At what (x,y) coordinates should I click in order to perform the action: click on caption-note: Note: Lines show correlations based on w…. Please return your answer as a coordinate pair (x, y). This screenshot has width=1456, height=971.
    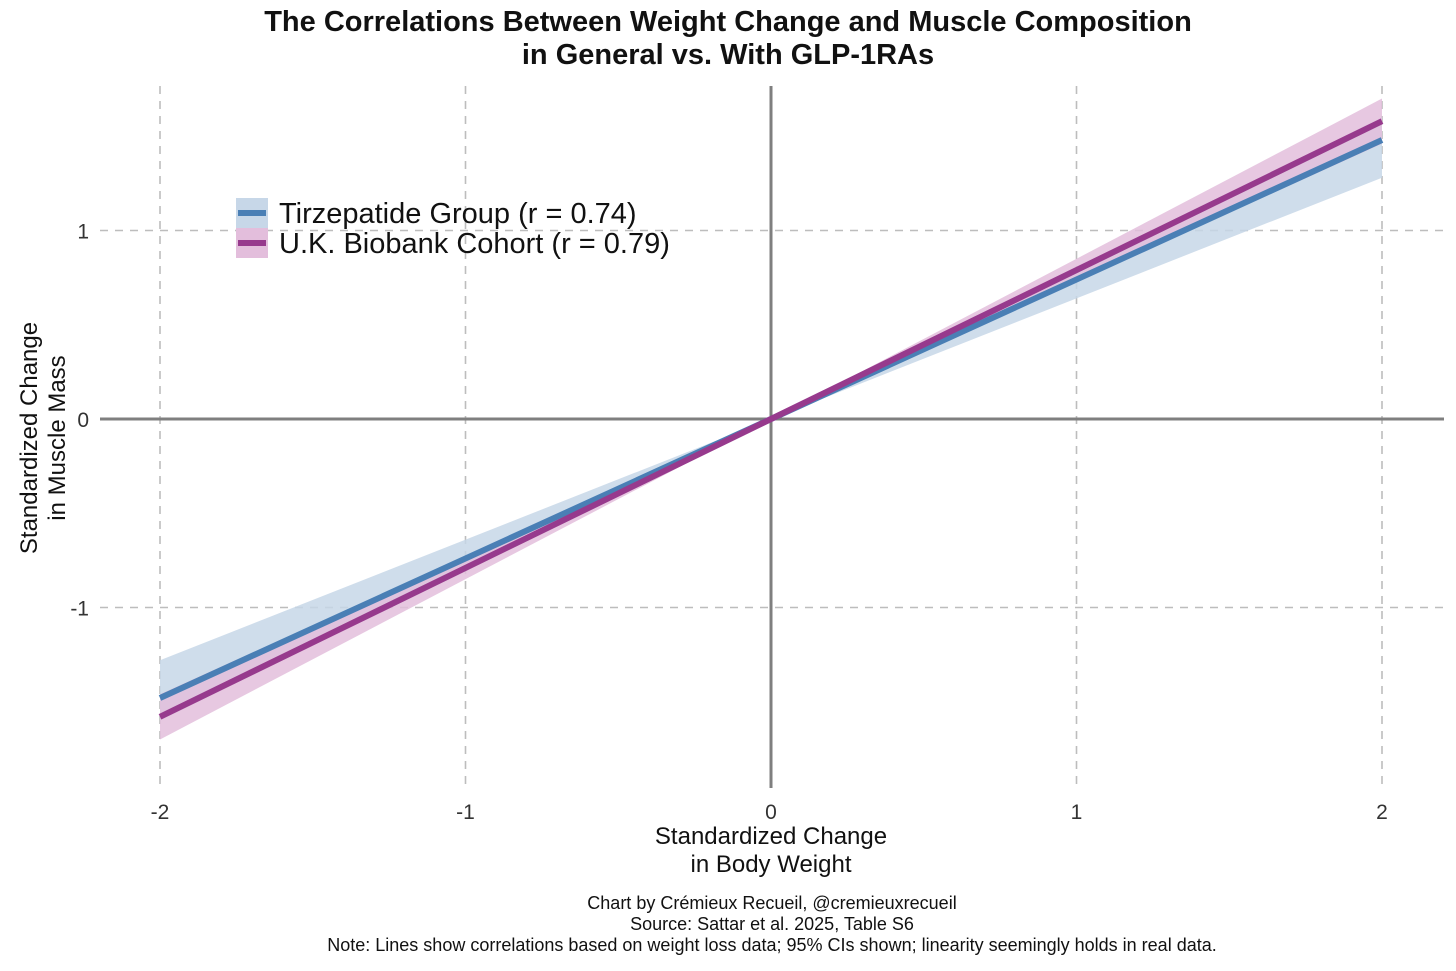
    Looking at the image, I should click on (772, 945).